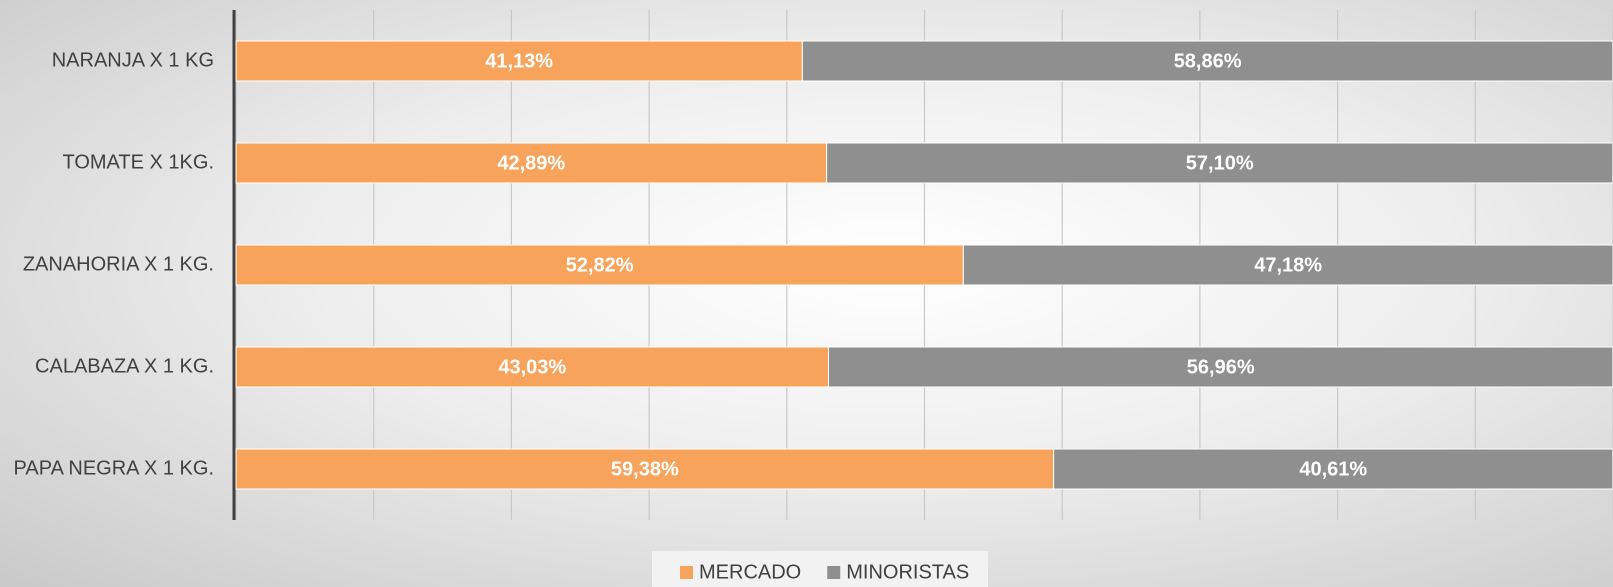 The width and height of the screenshot is (1613, 587). I want to click on data-label: 47,18%, so click(1288, 265).